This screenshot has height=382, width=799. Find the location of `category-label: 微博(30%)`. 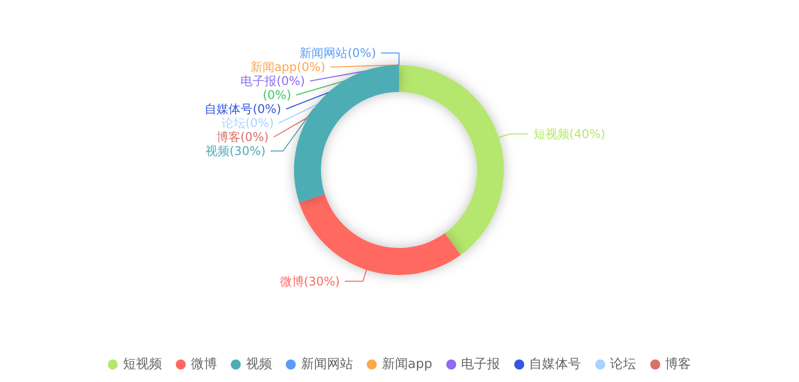

category-label: 微博(30%) is located at coordinates (310, 281).